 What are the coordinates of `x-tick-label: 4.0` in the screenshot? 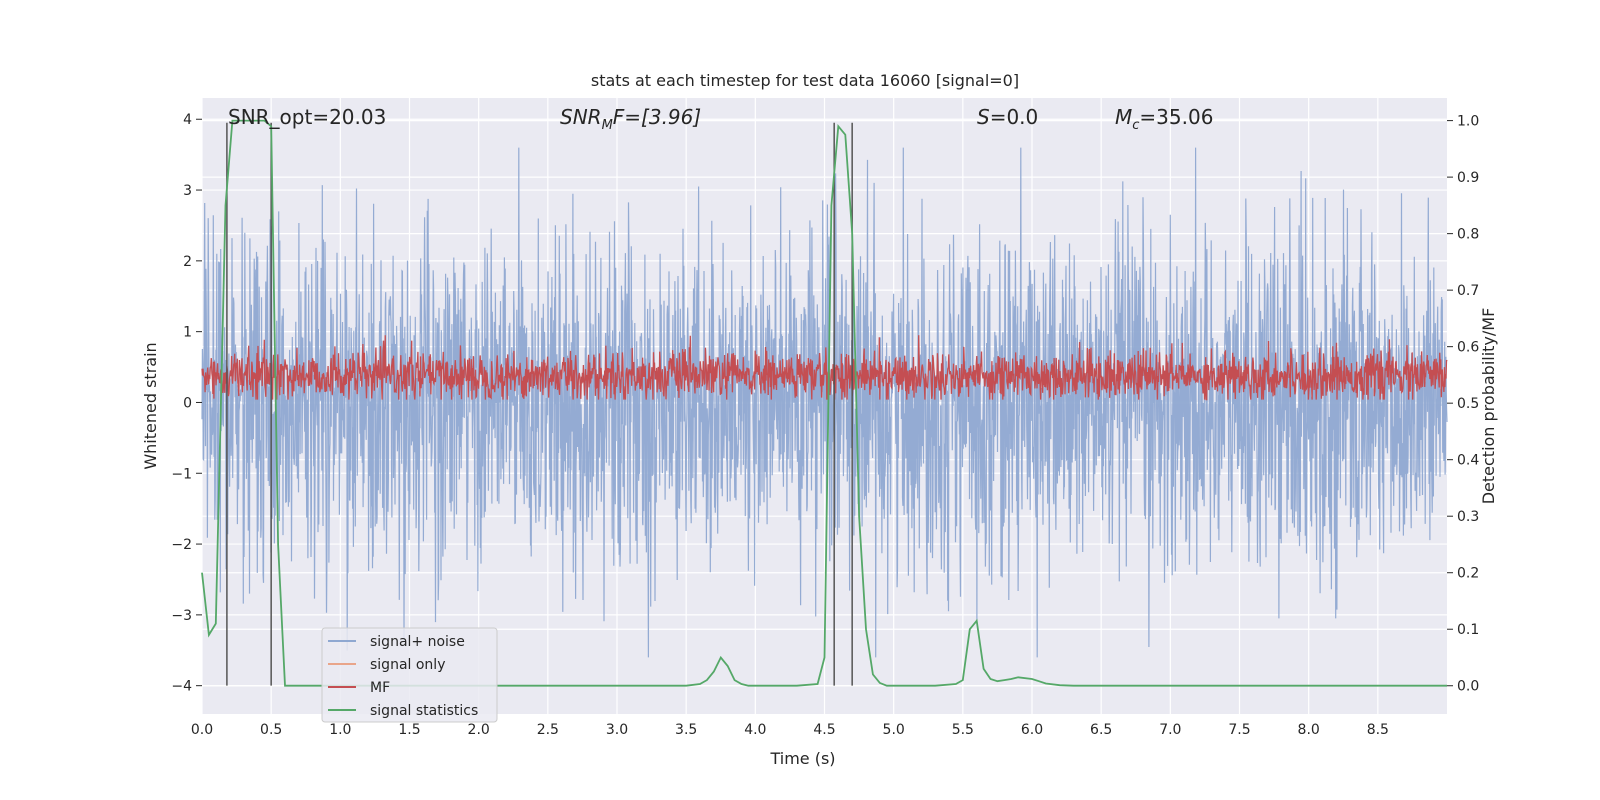 It's located at (755, 730).